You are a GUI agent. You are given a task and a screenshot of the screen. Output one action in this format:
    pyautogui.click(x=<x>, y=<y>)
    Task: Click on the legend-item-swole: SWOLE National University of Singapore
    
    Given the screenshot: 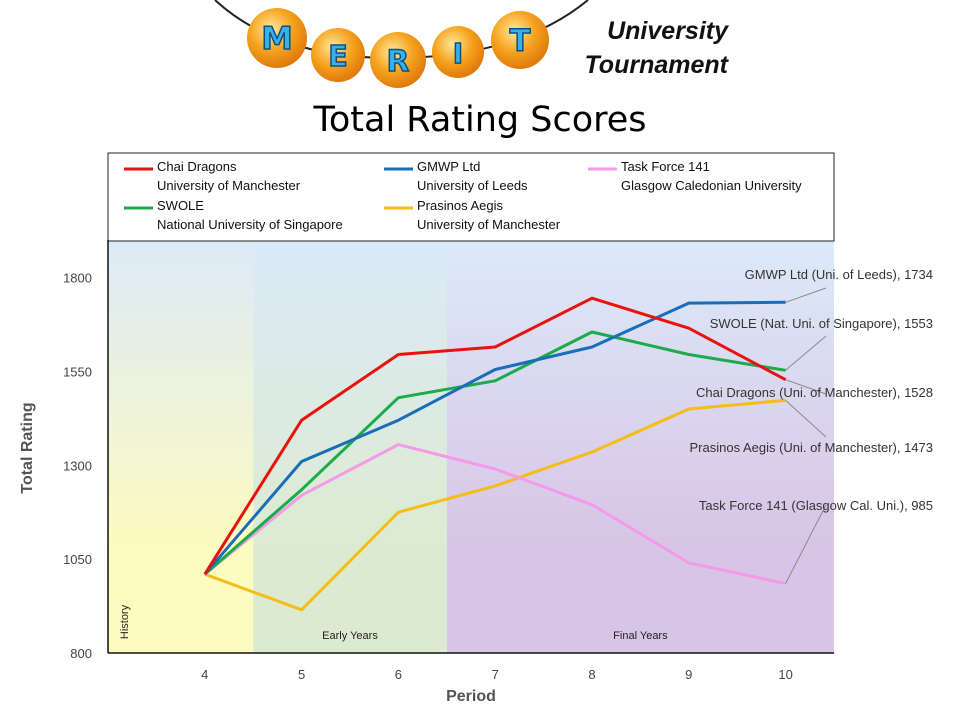 What is the action you would take?
    pyautogui.click(x=233, y=215)
    